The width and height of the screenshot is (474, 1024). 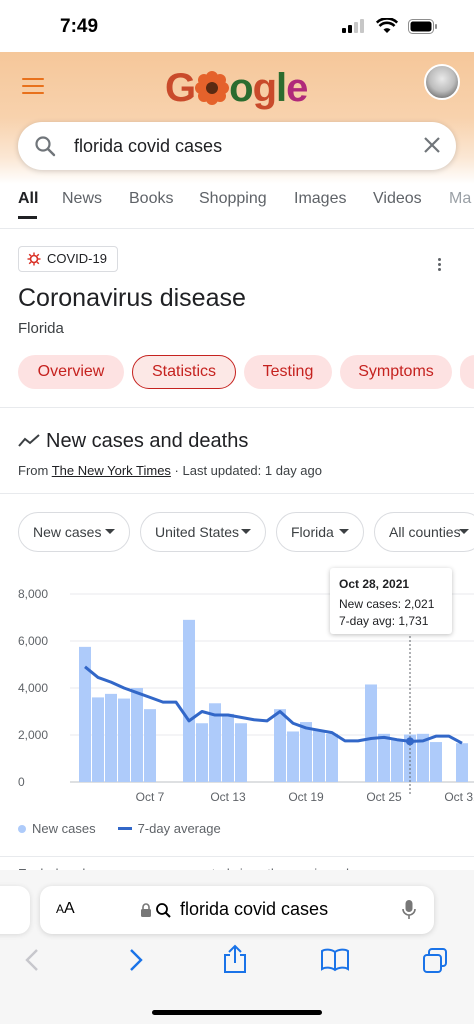 I want to click on filter-label: New cases, so click(x=67, y=532).